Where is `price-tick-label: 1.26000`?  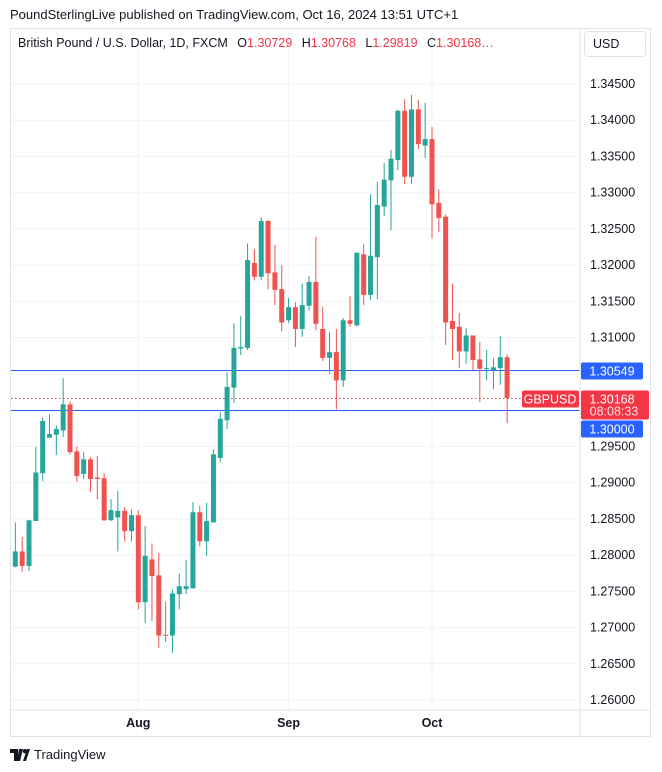 price-tick-label: 1.26000 is located at coordinates (612, 700).